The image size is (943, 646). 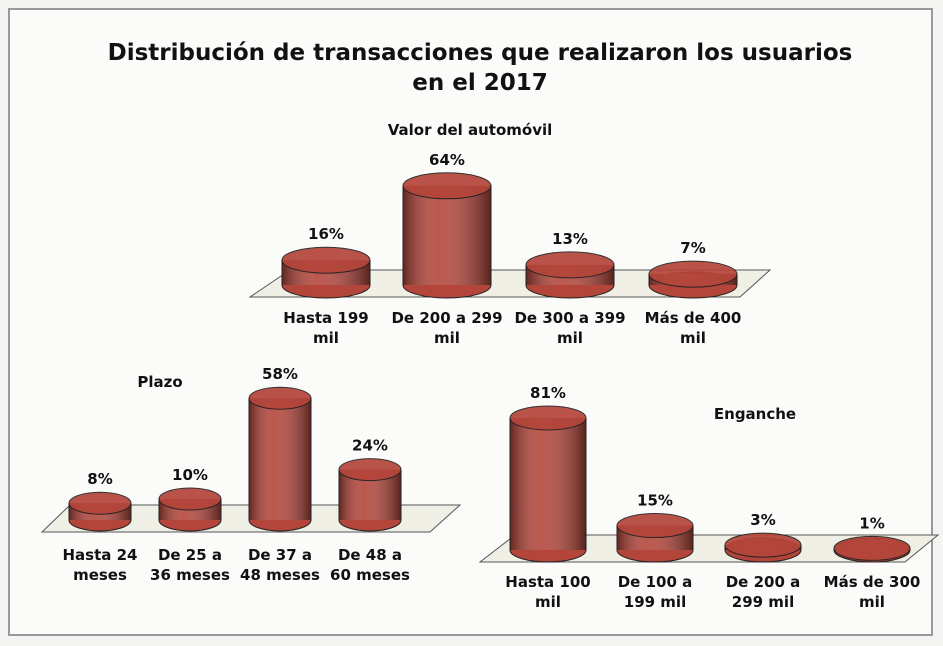 What do you see at coordinates (755, 414) in the screenshot?
I see `chart-title: Enganche` at bounding box center [755, 414].